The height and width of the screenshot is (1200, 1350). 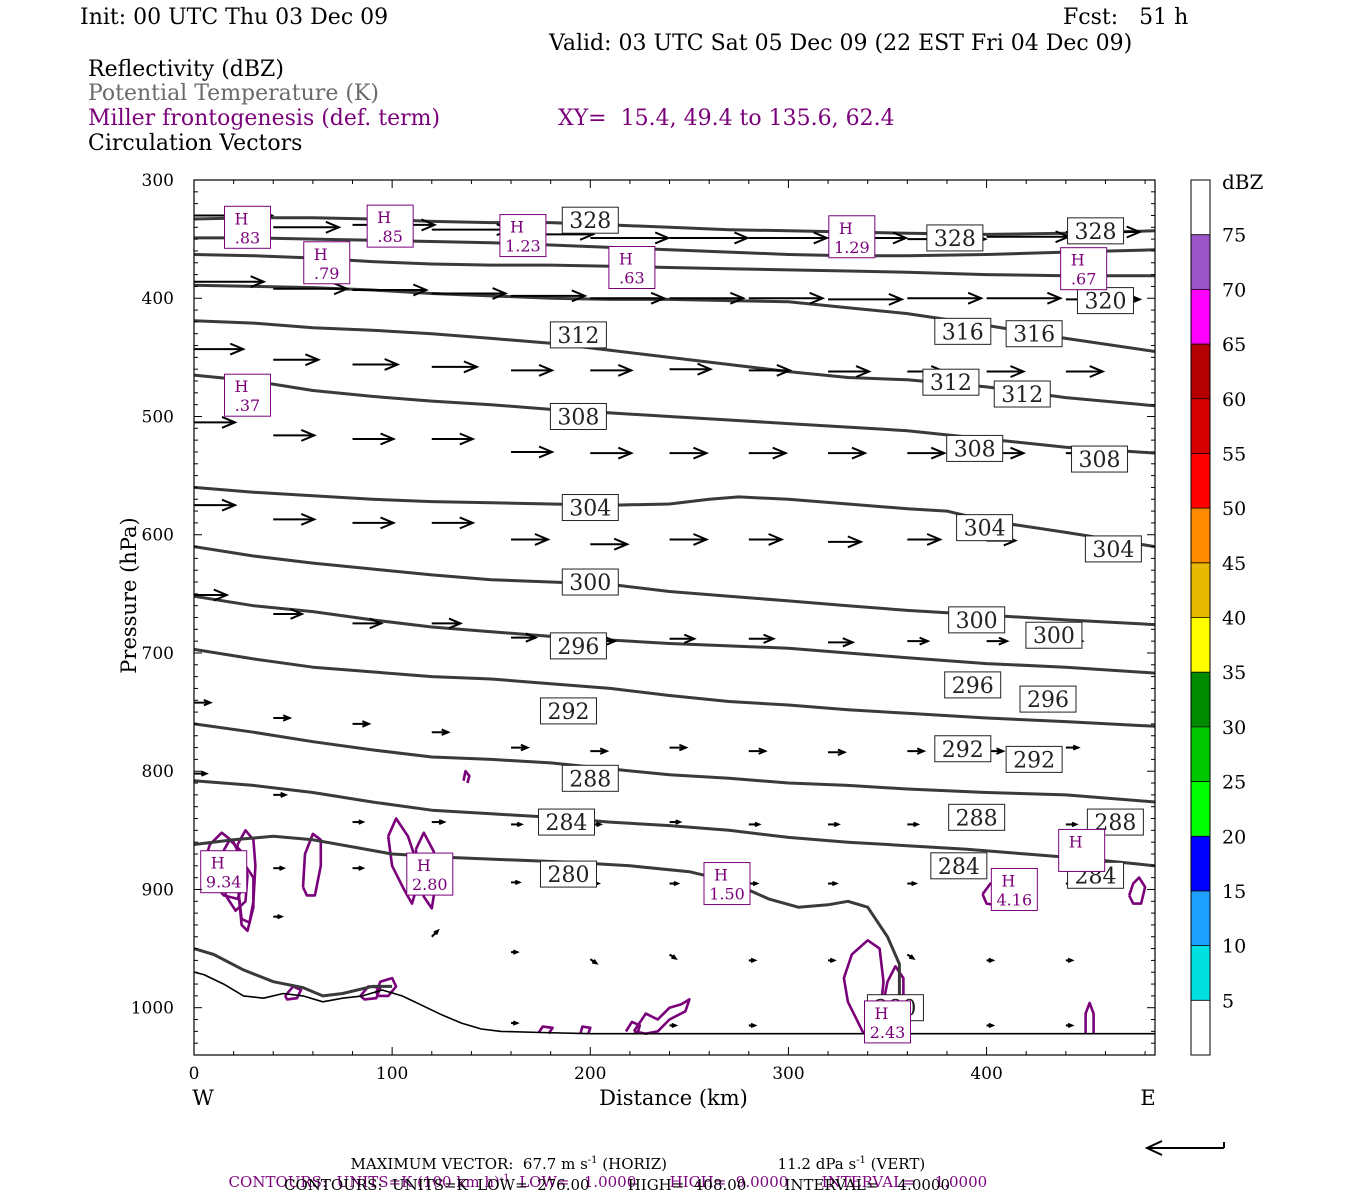 I want to click on colorbar-label: 50, so click(x=1234, y=509).